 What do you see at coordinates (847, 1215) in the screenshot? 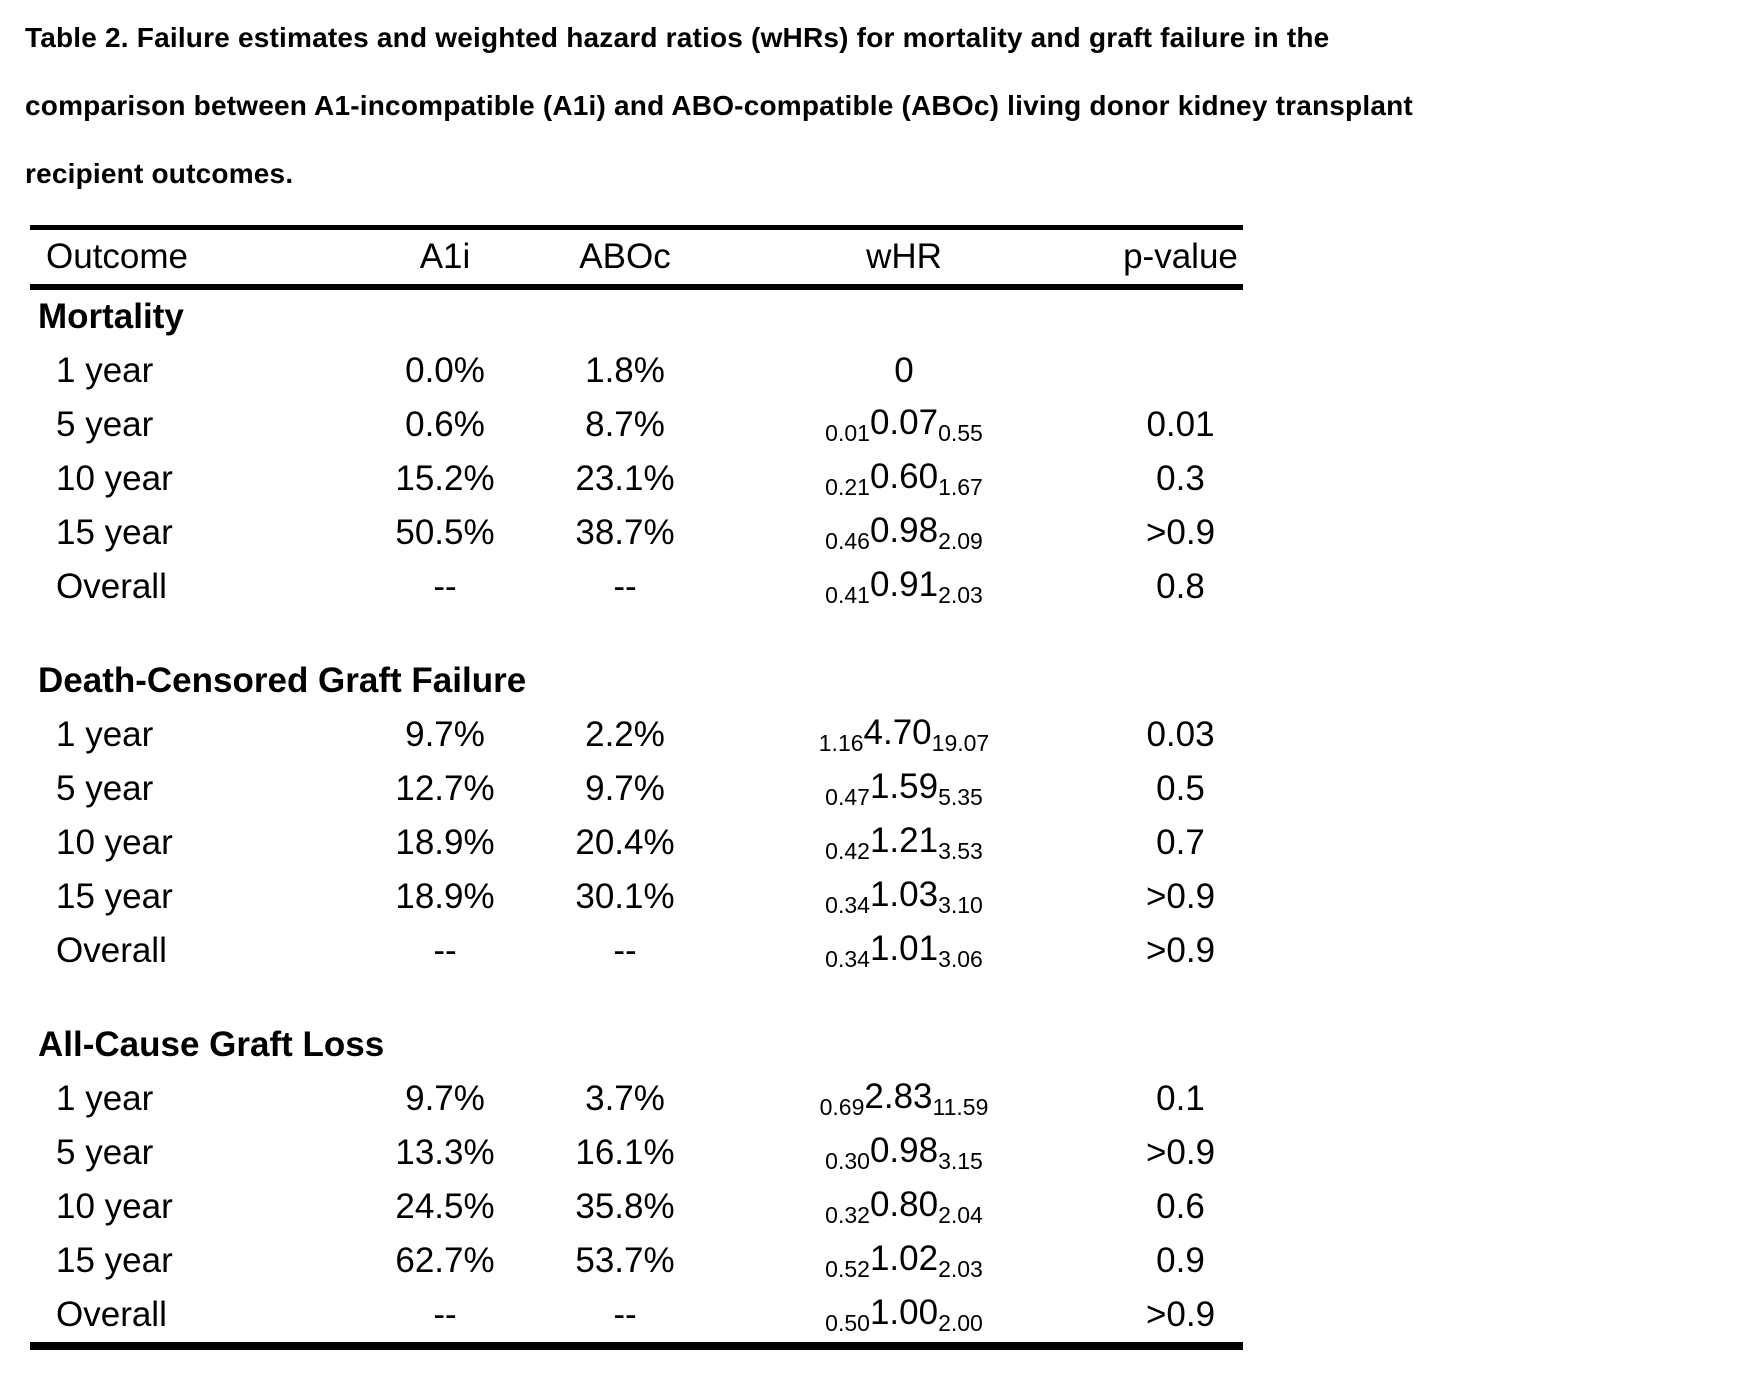
I see `whr-lower-bound: 0.32` at bounding box center [847, 1215].